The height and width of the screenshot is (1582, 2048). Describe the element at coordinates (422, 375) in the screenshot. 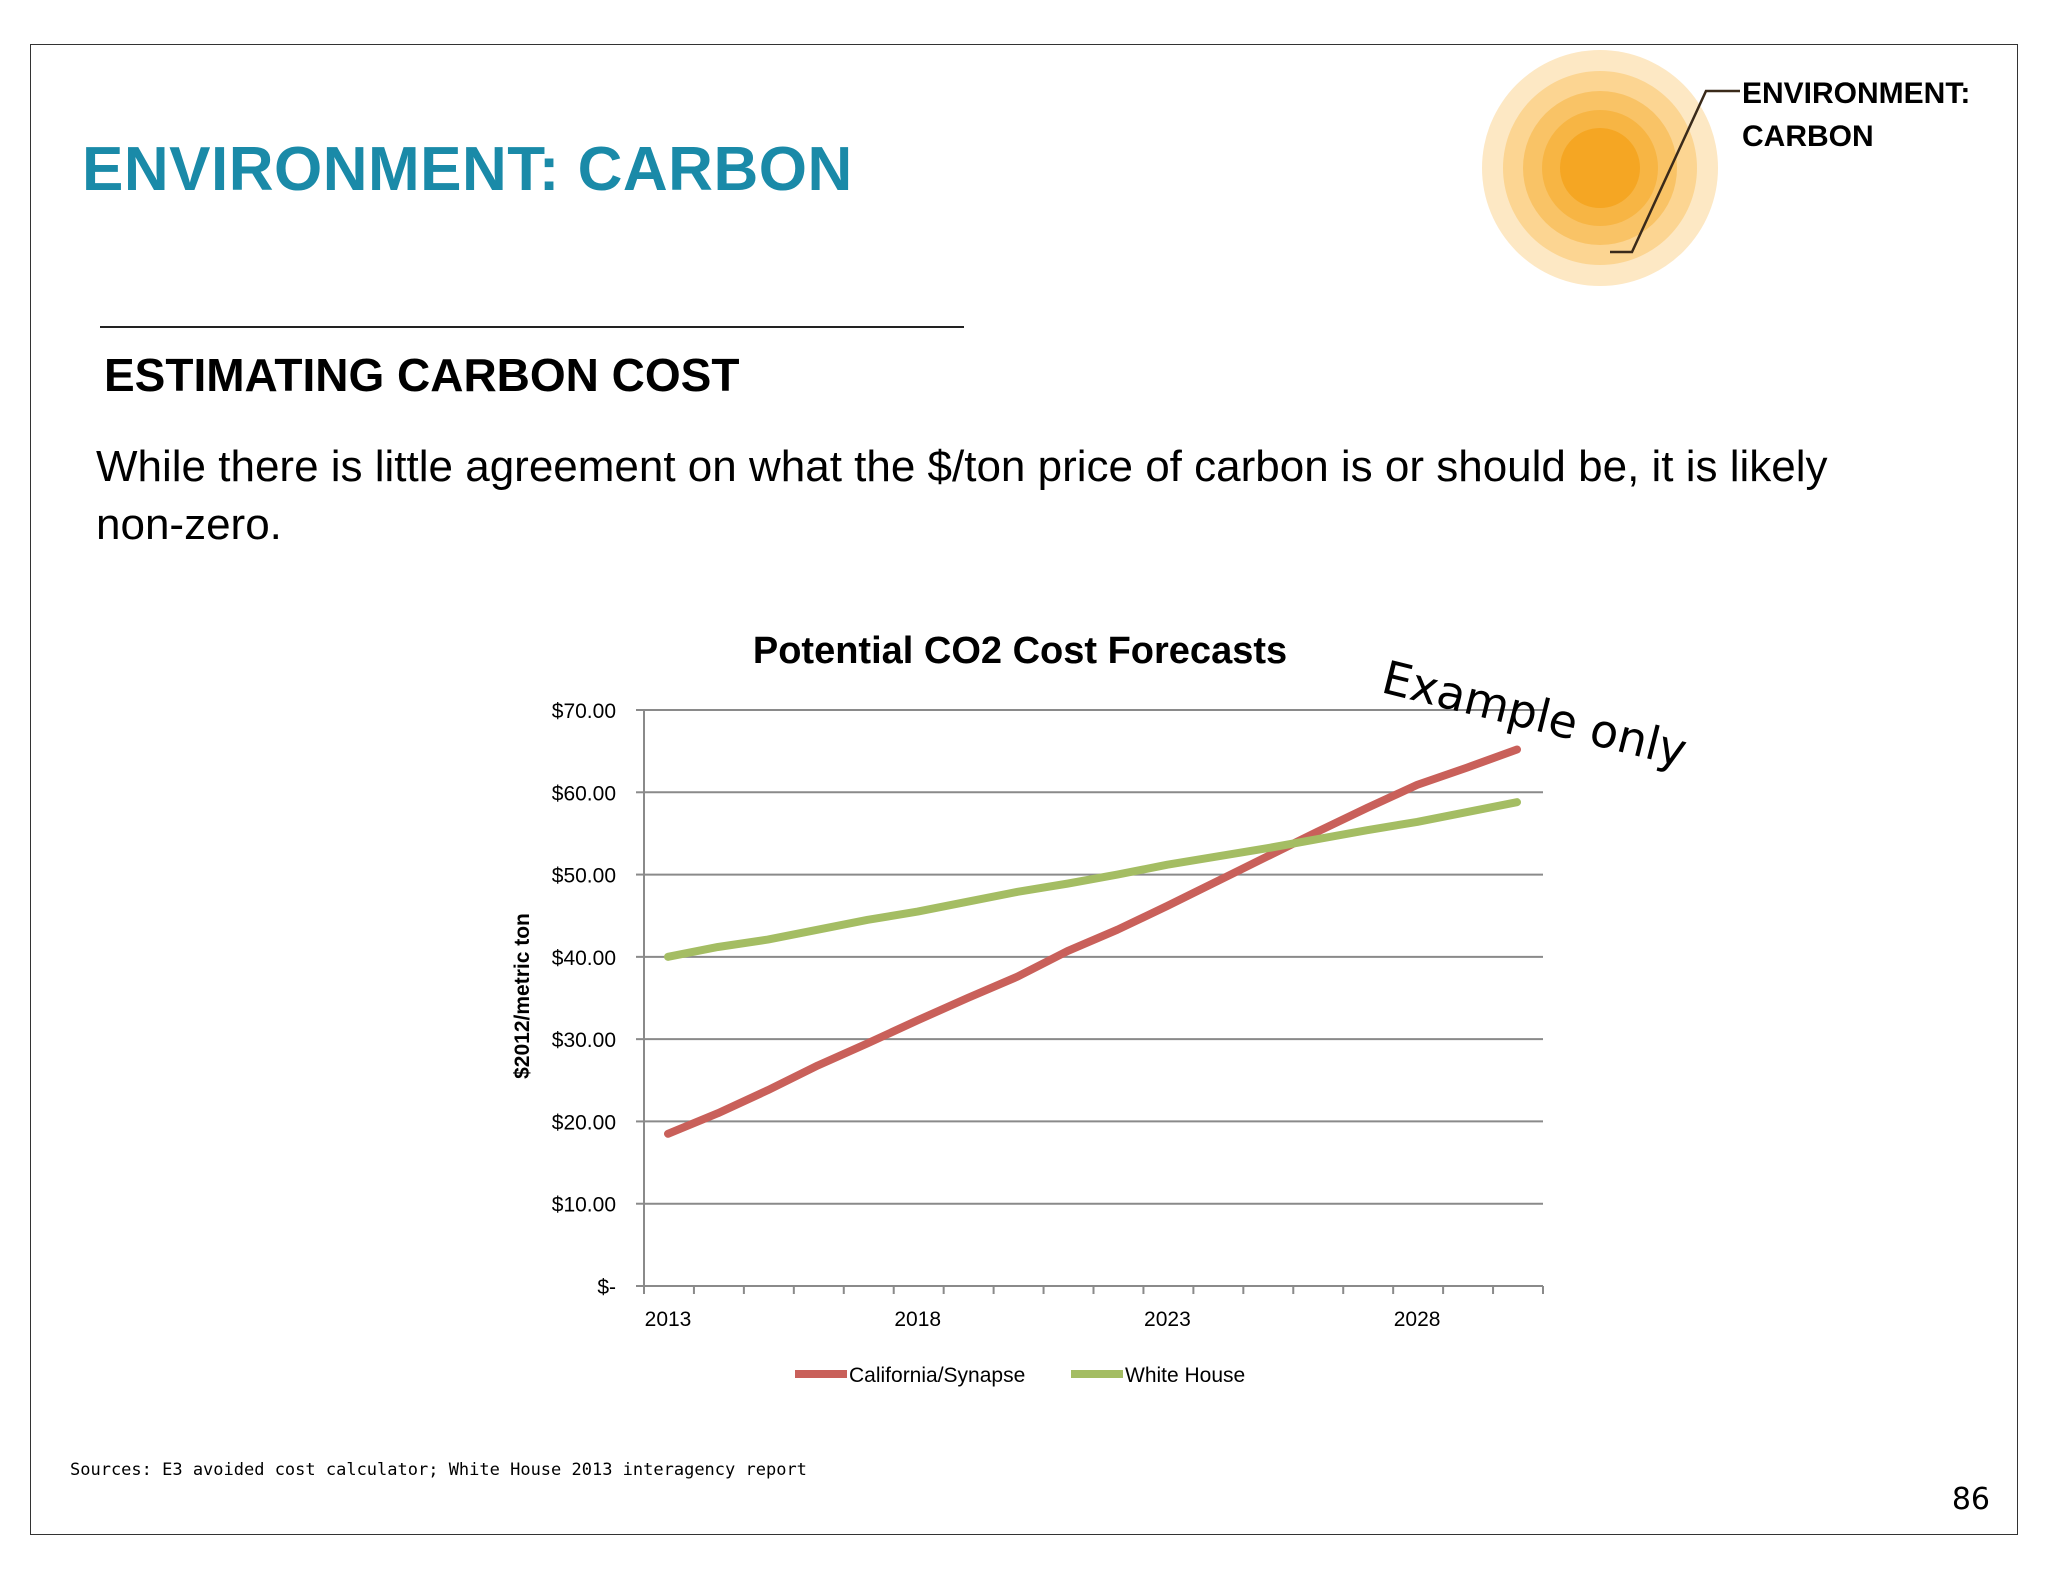

I see `section-heading: ESTIMATING CARBON COST` at that location.